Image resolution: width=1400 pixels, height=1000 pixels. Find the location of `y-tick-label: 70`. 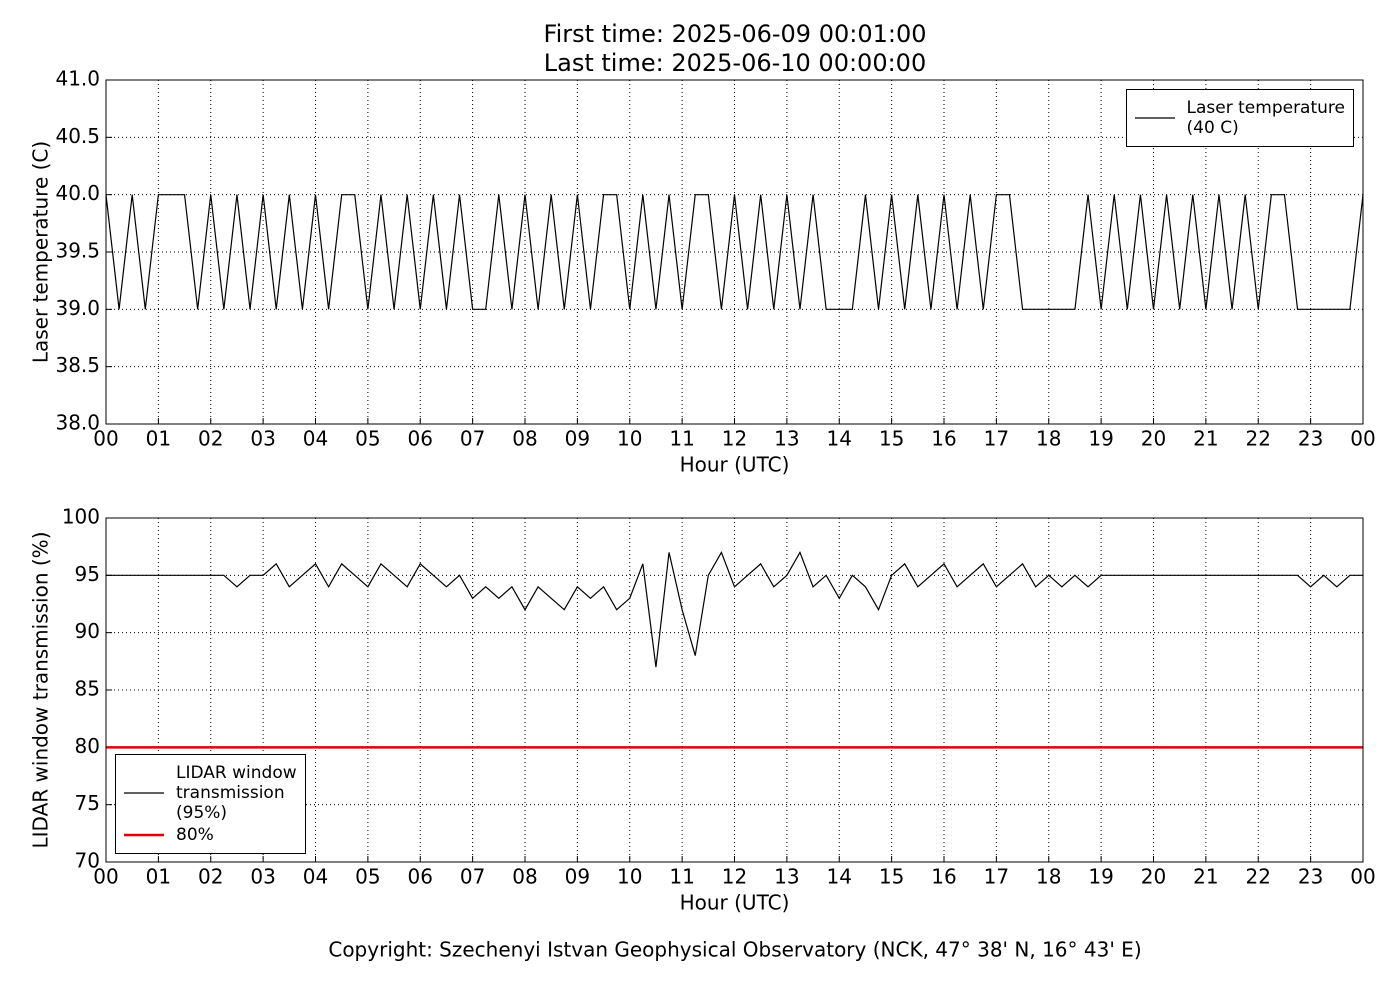

y-tick-label: 70 is located at coordinates (87, 861).